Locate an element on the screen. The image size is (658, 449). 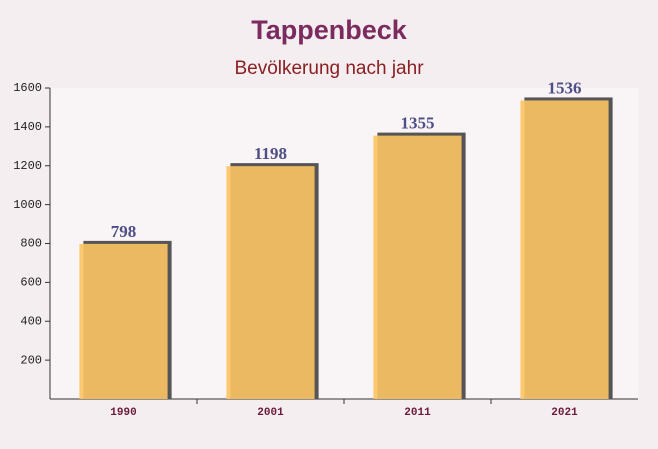
y-tick-label: 1000 is located at coordinates (27, 205).